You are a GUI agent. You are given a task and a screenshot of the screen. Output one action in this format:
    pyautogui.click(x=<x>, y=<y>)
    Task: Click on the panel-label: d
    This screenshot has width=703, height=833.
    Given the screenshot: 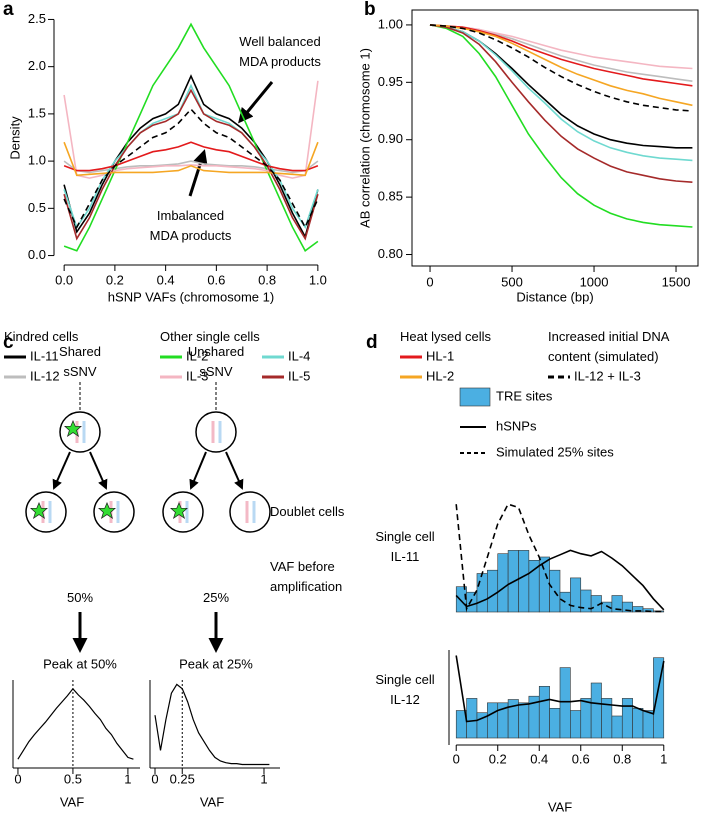 What is the action you would take?
    pyautogui.click(x=372, y=342)
    